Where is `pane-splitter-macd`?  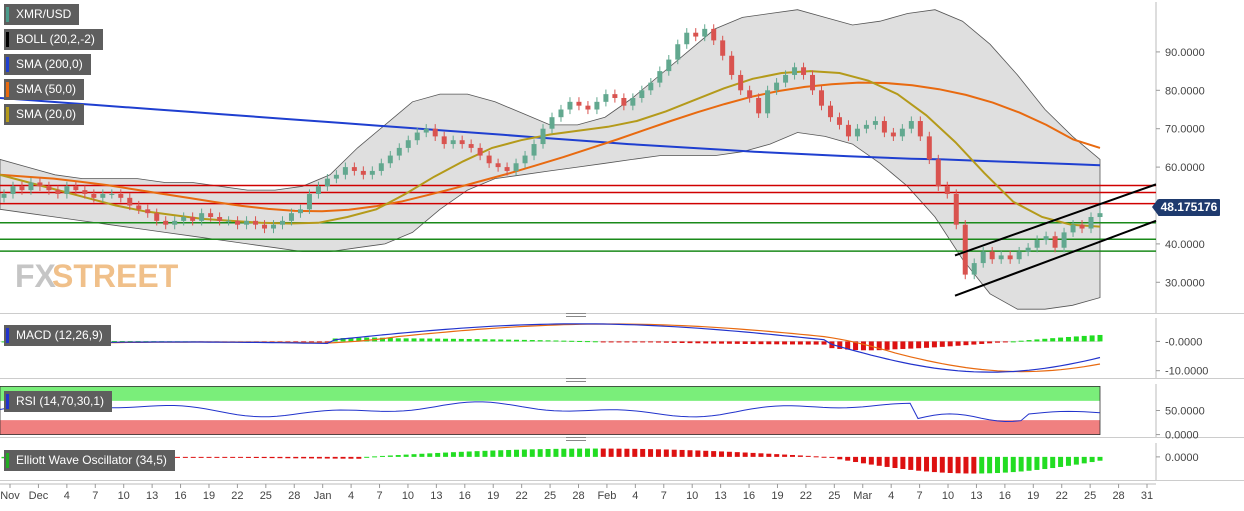 pane-splitter-macd is located at coordinates (576, 315).